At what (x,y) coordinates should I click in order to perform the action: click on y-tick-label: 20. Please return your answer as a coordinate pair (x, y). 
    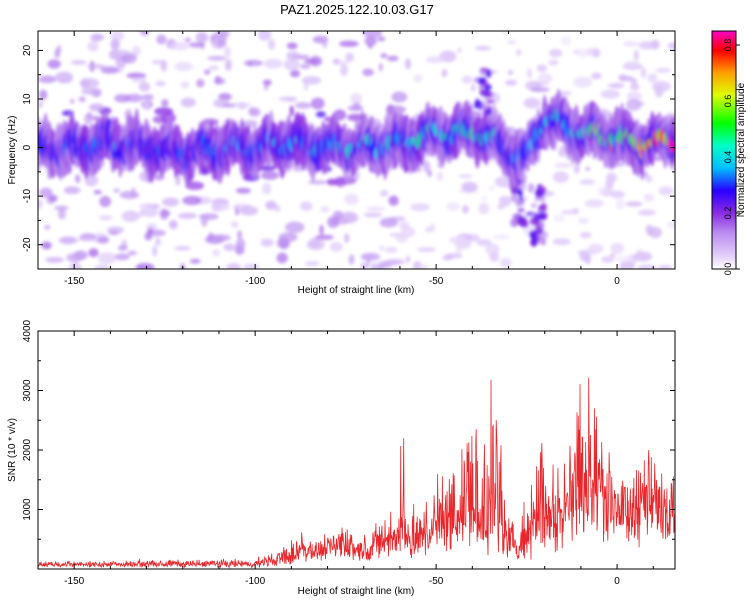
    Looking at the image, I should click on (27, 50).